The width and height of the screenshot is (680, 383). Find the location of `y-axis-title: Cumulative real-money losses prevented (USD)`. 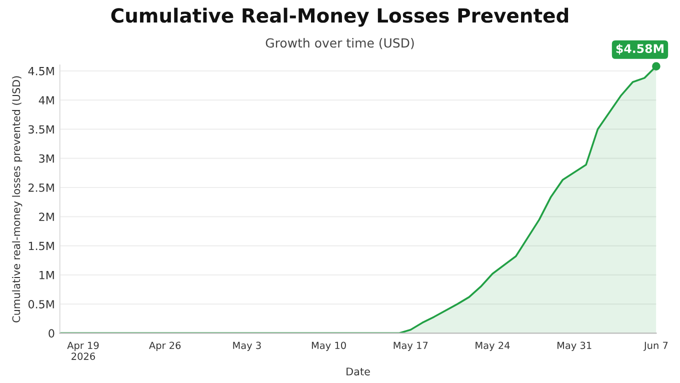

y-axis-title: Cumulative real-money losses prevented (USD) is located at coordinates (17, 199).